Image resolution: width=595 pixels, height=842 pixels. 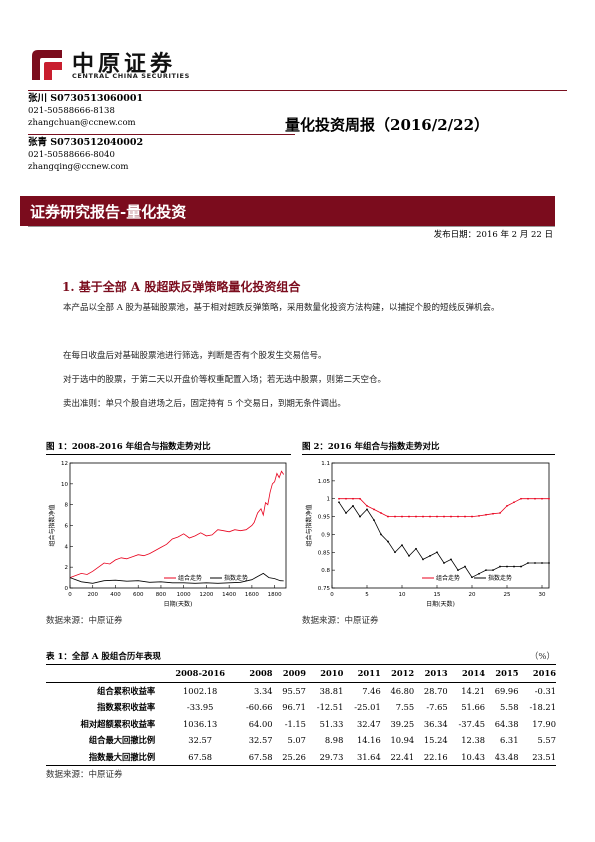 I want to click on company-logo-icon, so click(x=47, y=65).